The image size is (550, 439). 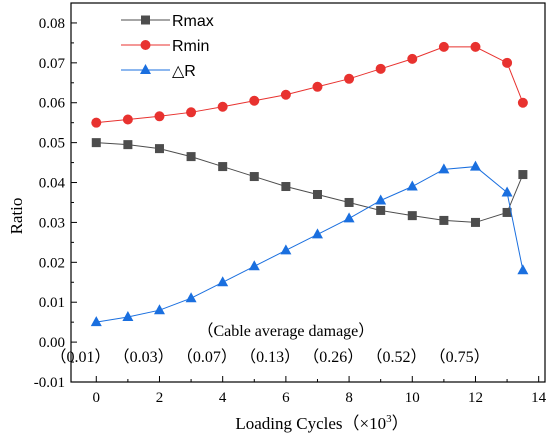 I want to click on x-axis-label-end: ）, so click(x=400, y=423).